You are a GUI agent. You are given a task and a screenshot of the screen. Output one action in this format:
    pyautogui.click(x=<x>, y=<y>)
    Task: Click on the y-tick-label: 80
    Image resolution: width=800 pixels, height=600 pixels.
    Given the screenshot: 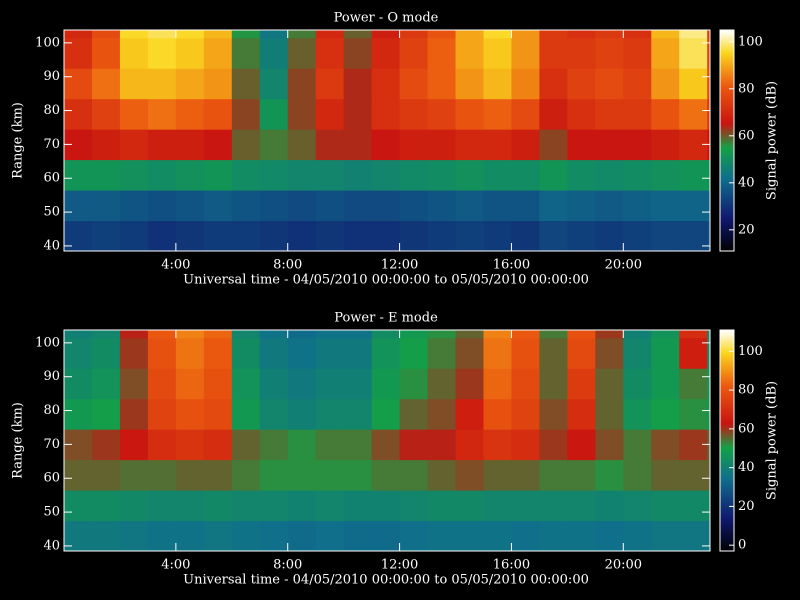 What is the action you would take?
    pyautogui.click(x=51, y=410)
    